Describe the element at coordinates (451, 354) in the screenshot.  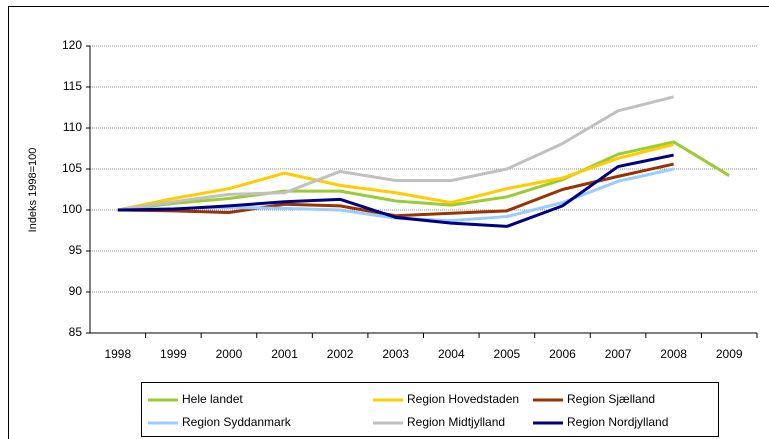
I see `x-tick-label: 2004` at that location.